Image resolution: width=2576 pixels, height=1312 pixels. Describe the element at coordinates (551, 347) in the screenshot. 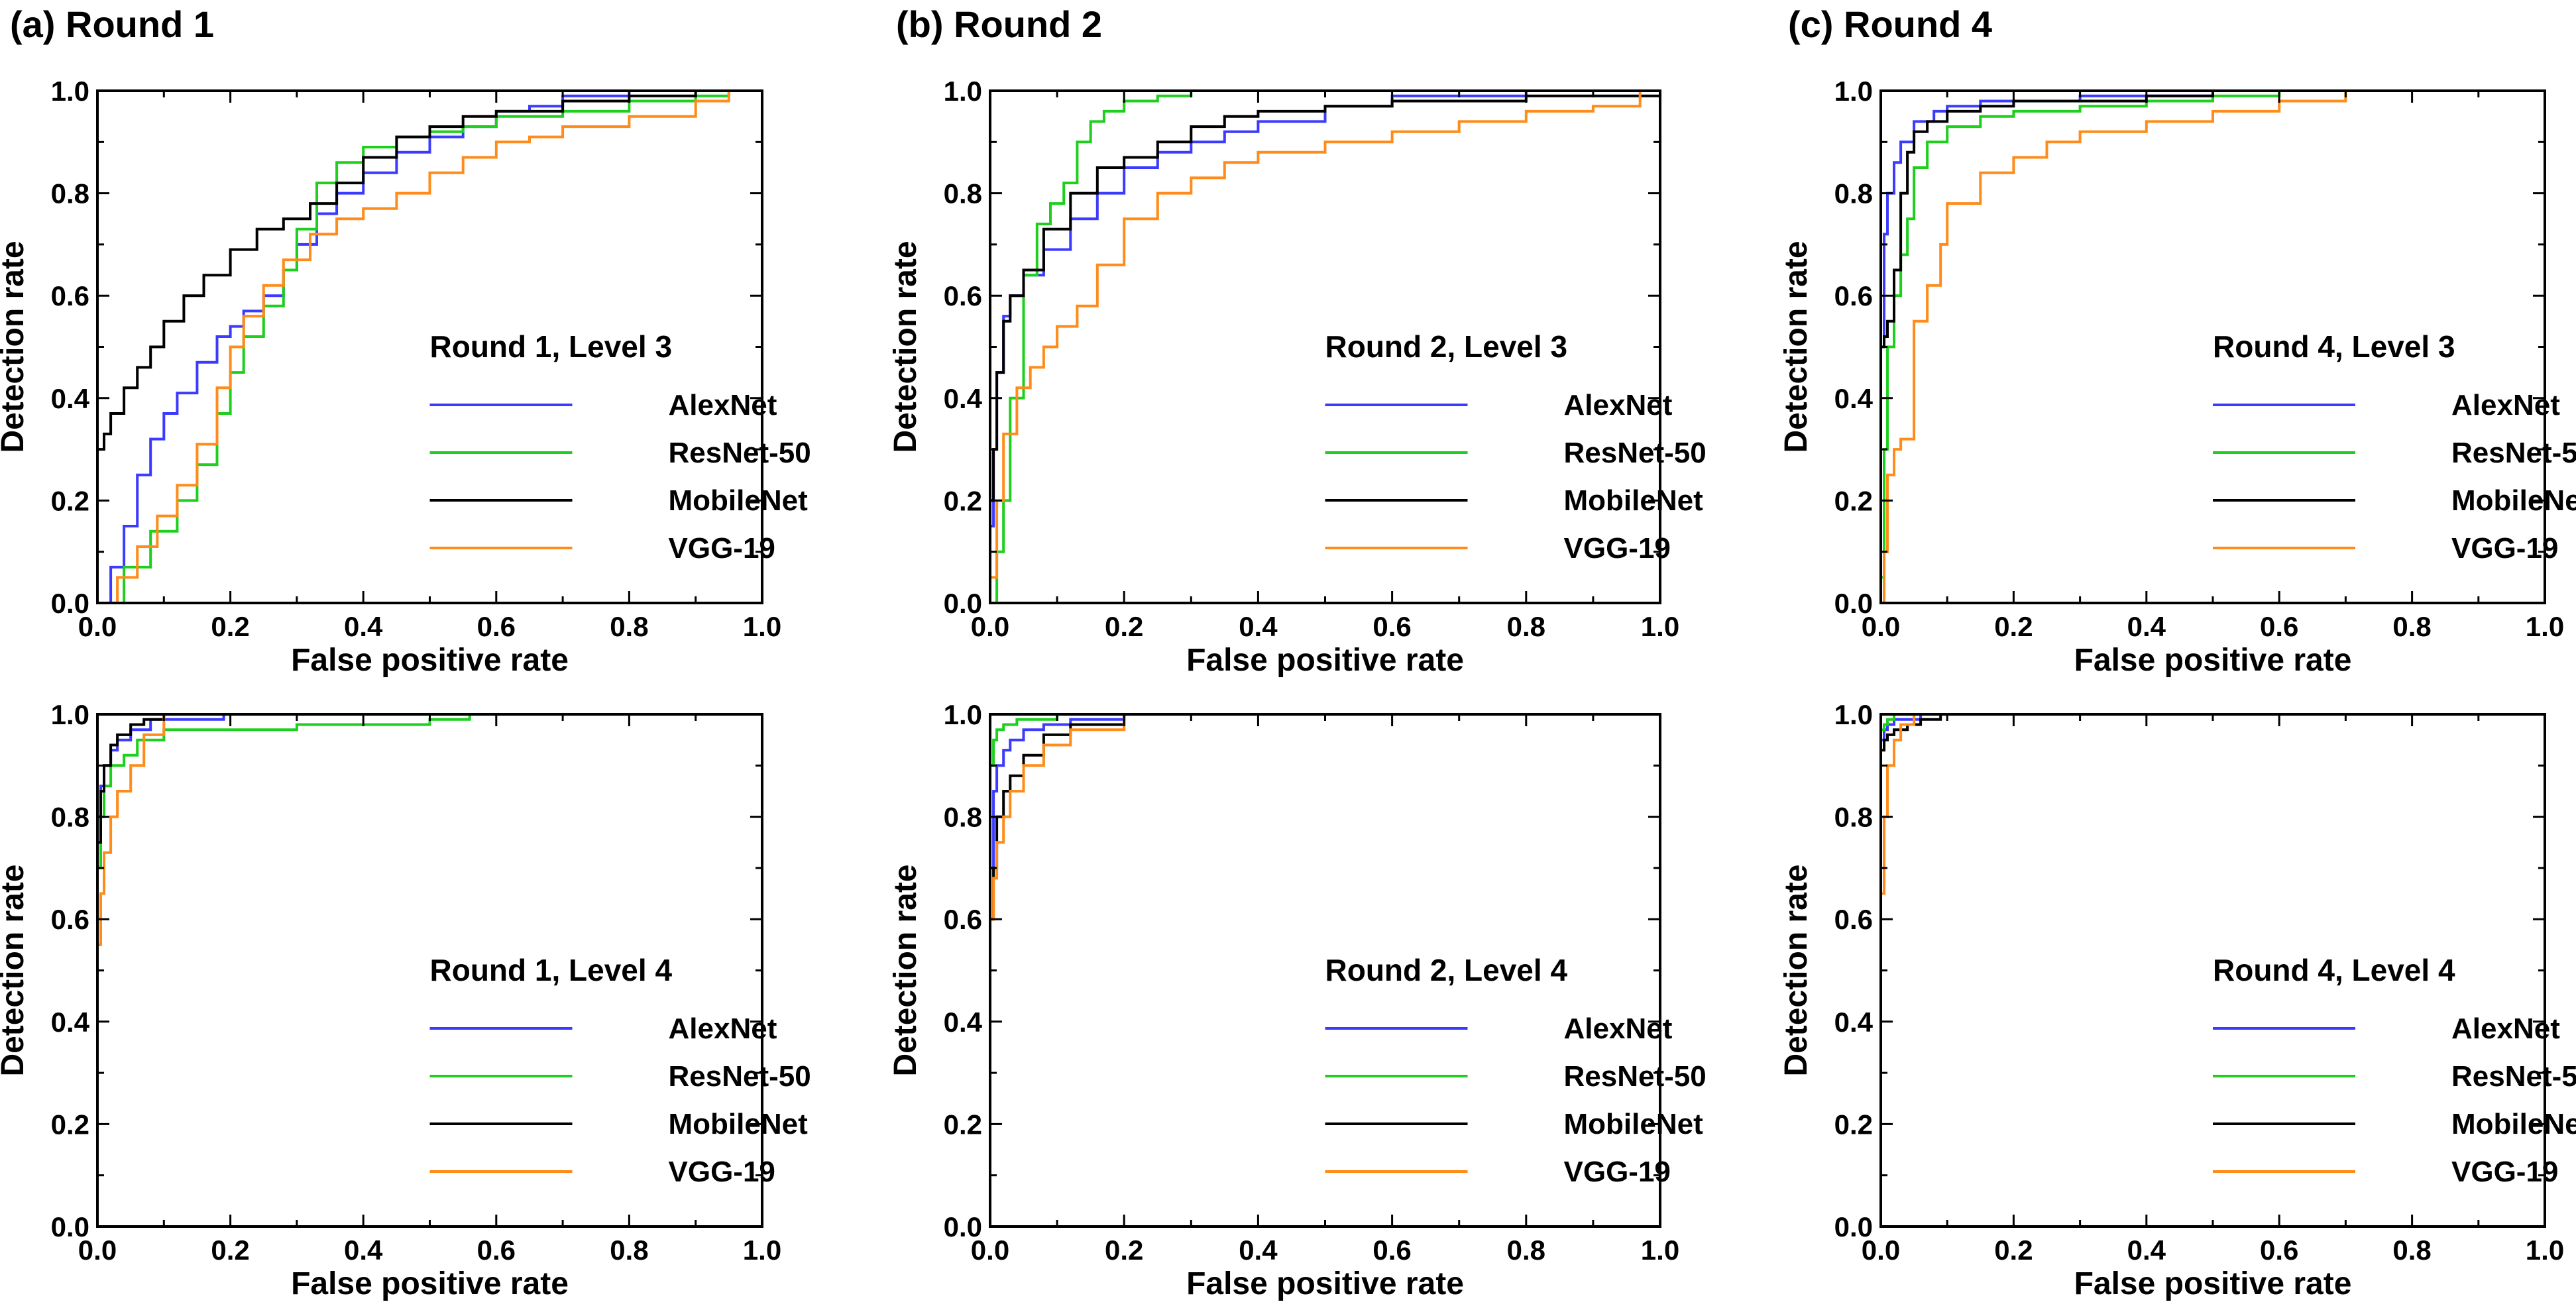

I see `legend-title: Round 1, Level 3` at that location.